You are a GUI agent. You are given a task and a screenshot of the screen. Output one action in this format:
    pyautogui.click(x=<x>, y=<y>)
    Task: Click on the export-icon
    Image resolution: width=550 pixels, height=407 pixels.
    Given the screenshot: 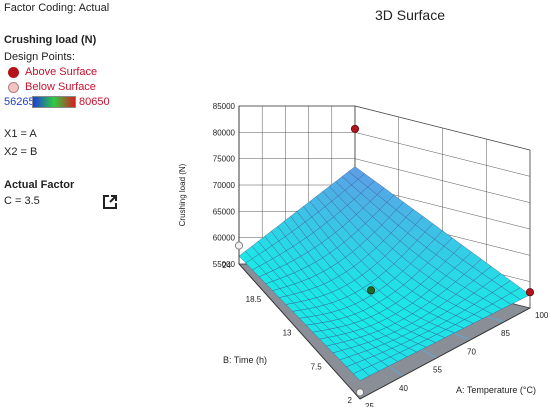 What is the action you would take?
    pyautogui.click(x=110, y=202)
    